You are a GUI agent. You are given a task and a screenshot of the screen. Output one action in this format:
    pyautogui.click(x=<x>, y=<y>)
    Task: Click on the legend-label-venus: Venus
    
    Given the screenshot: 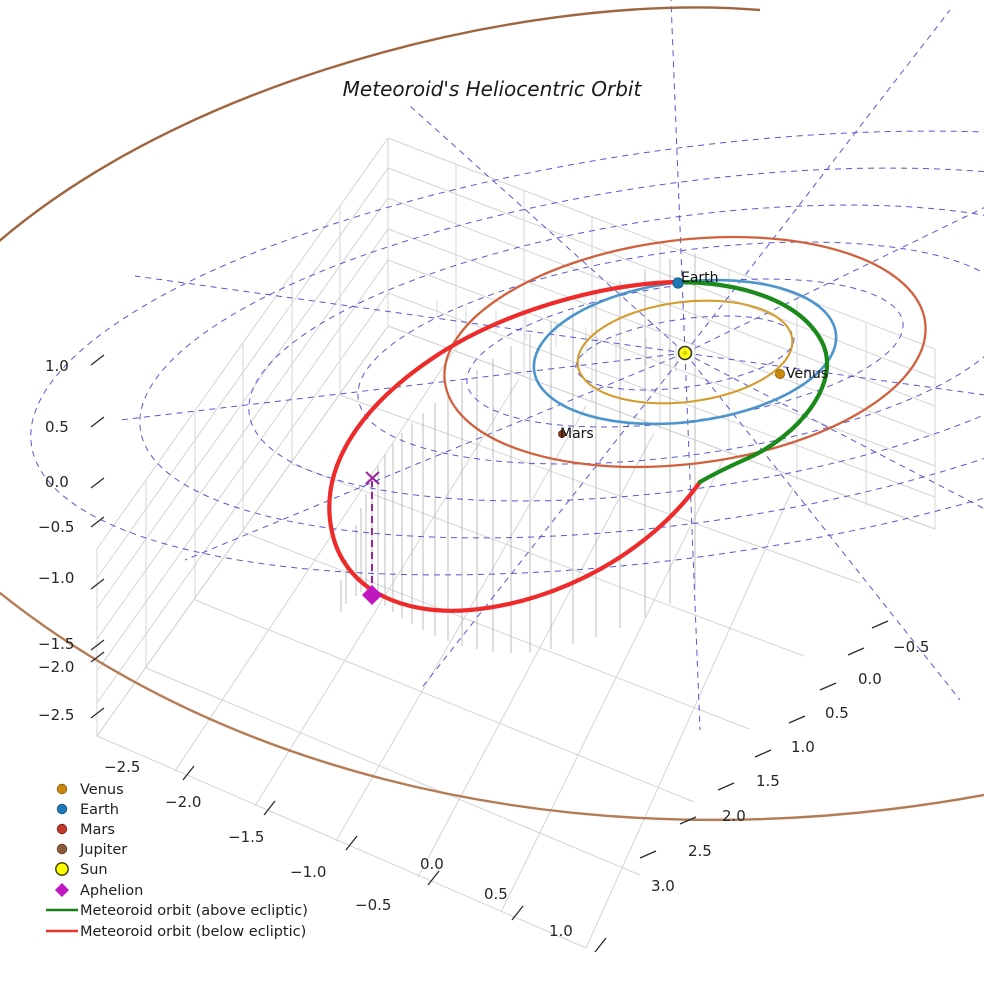 What is the action you would take?
    pyautogui.click(x=102, y=790)
    